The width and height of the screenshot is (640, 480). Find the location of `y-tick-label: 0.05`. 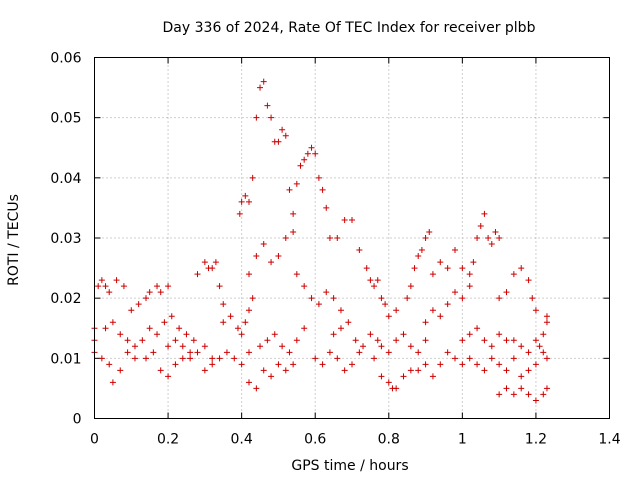

y-tick-label: 0.05 is located at coordinates (65, 119).